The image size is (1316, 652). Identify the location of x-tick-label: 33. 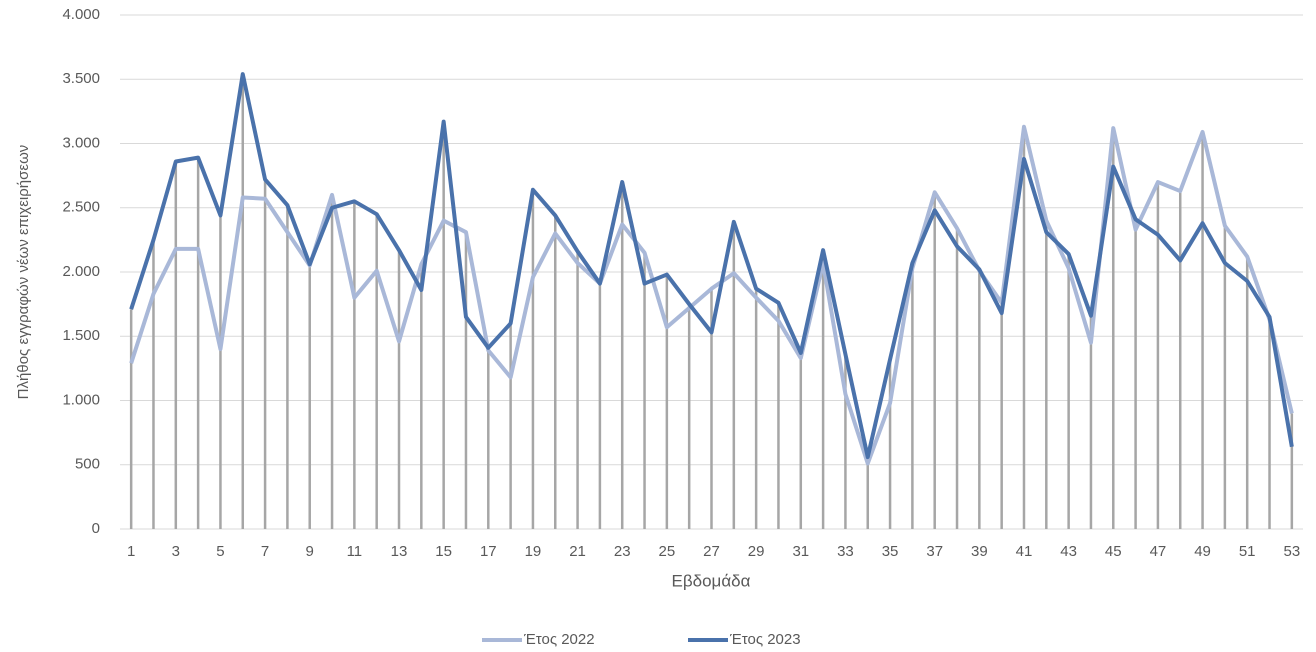
(845, 551).